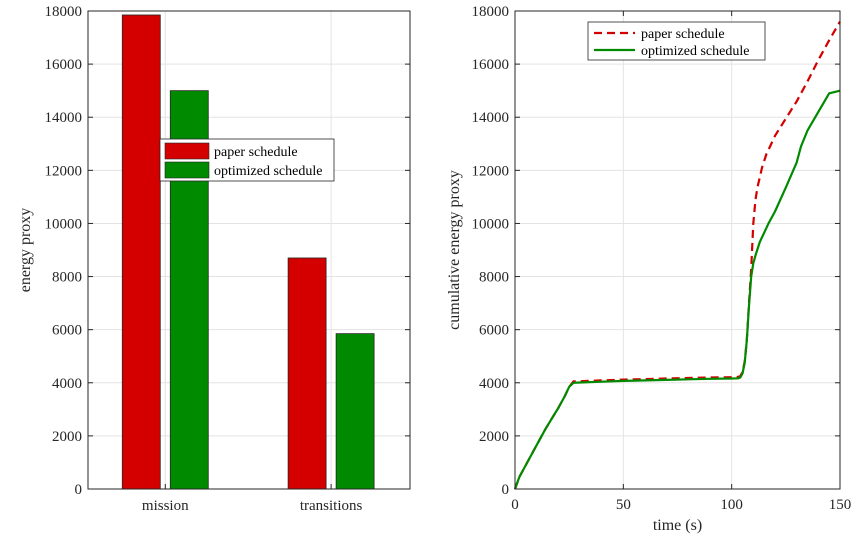  I want to click on y-axis-label: energy proxy, so click(25, 250).